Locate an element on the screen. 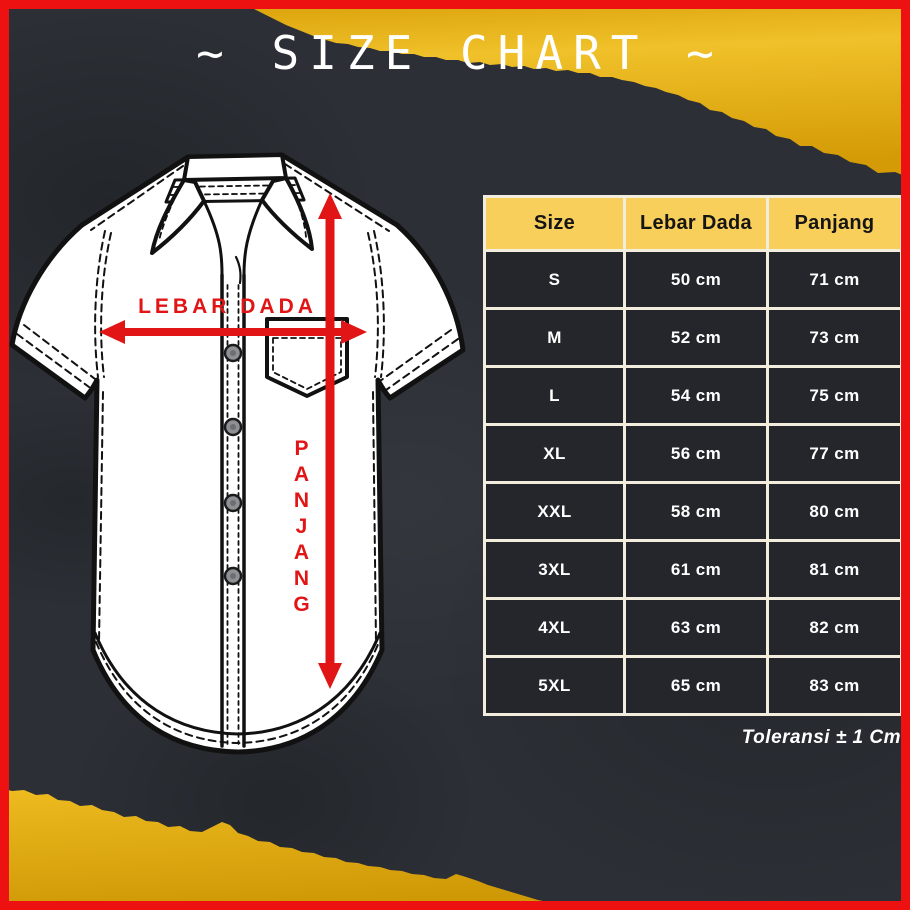 This screenshot has height=910, width=910. size-cell: XL is located at coordinates (554, 453).